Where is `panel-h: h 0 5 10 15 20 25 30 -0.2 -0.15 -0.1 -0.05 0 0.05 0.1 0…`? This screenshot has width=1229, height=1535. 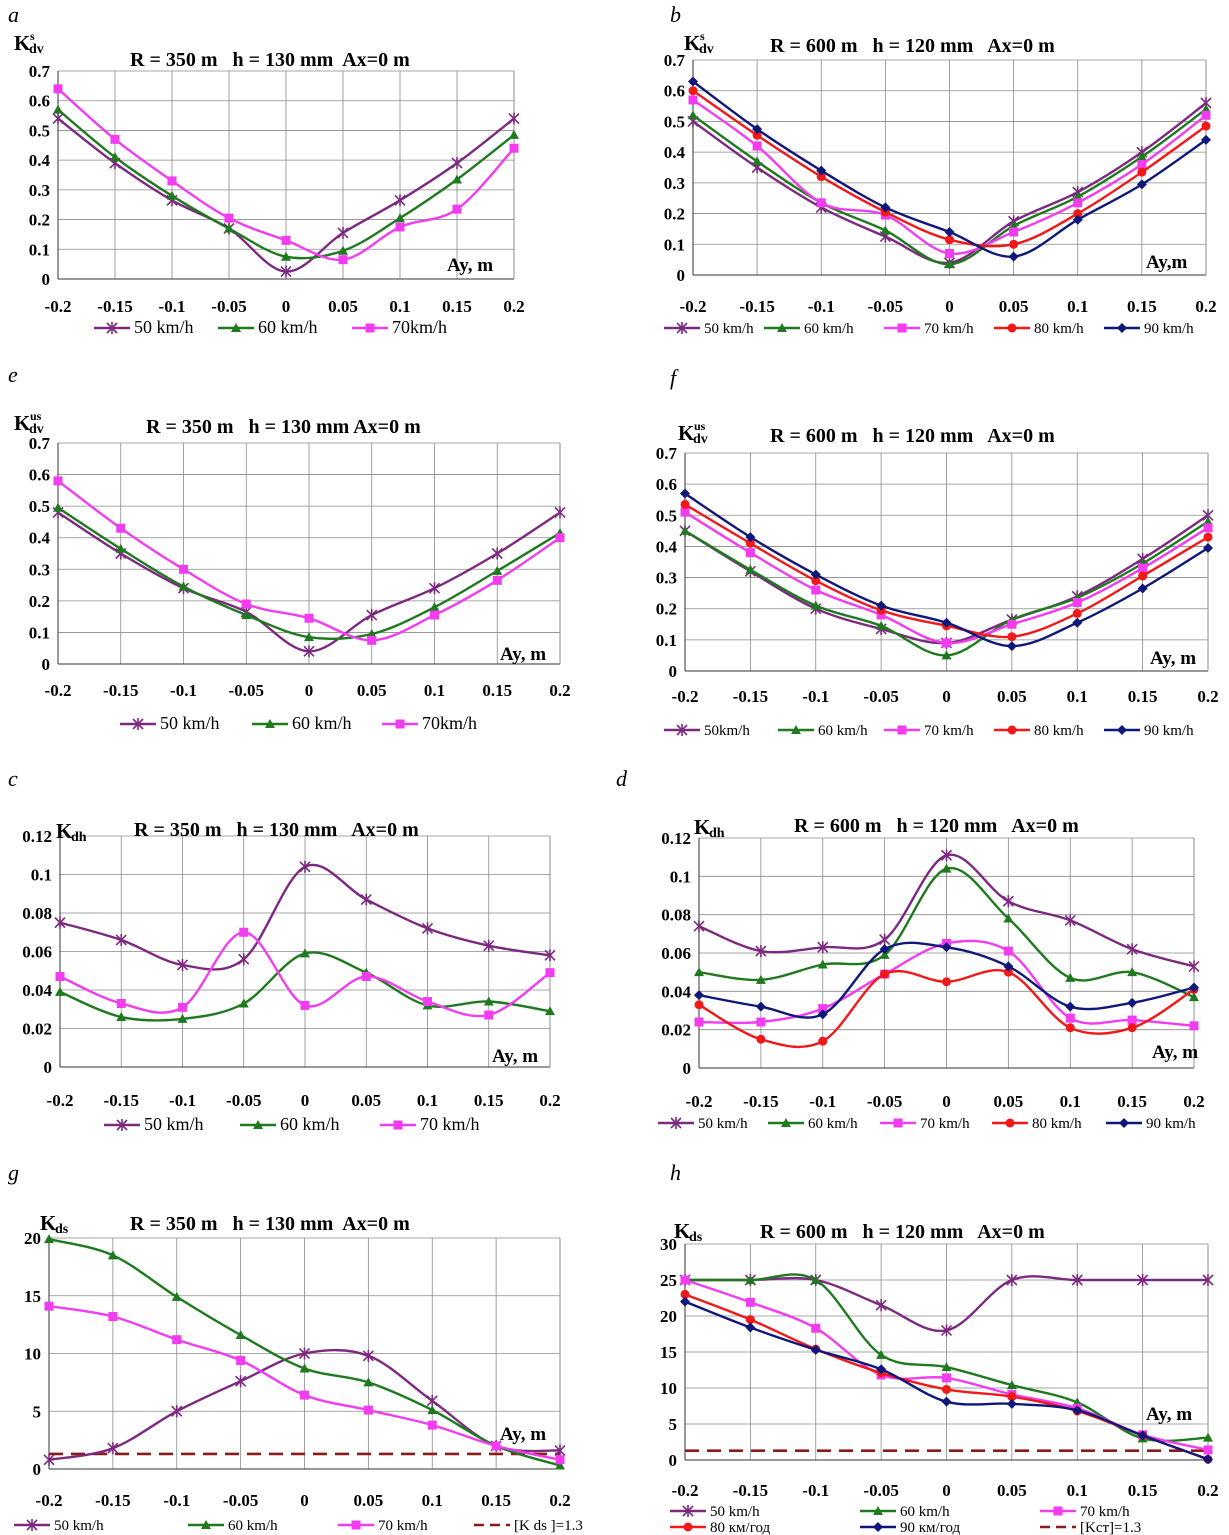 panel-h: h 0 5 10 15 20 25 30 -0.2 -0.15 -0.1 -0.05 0 0.05 0.1 0… is located at coordinates (939, 1347).